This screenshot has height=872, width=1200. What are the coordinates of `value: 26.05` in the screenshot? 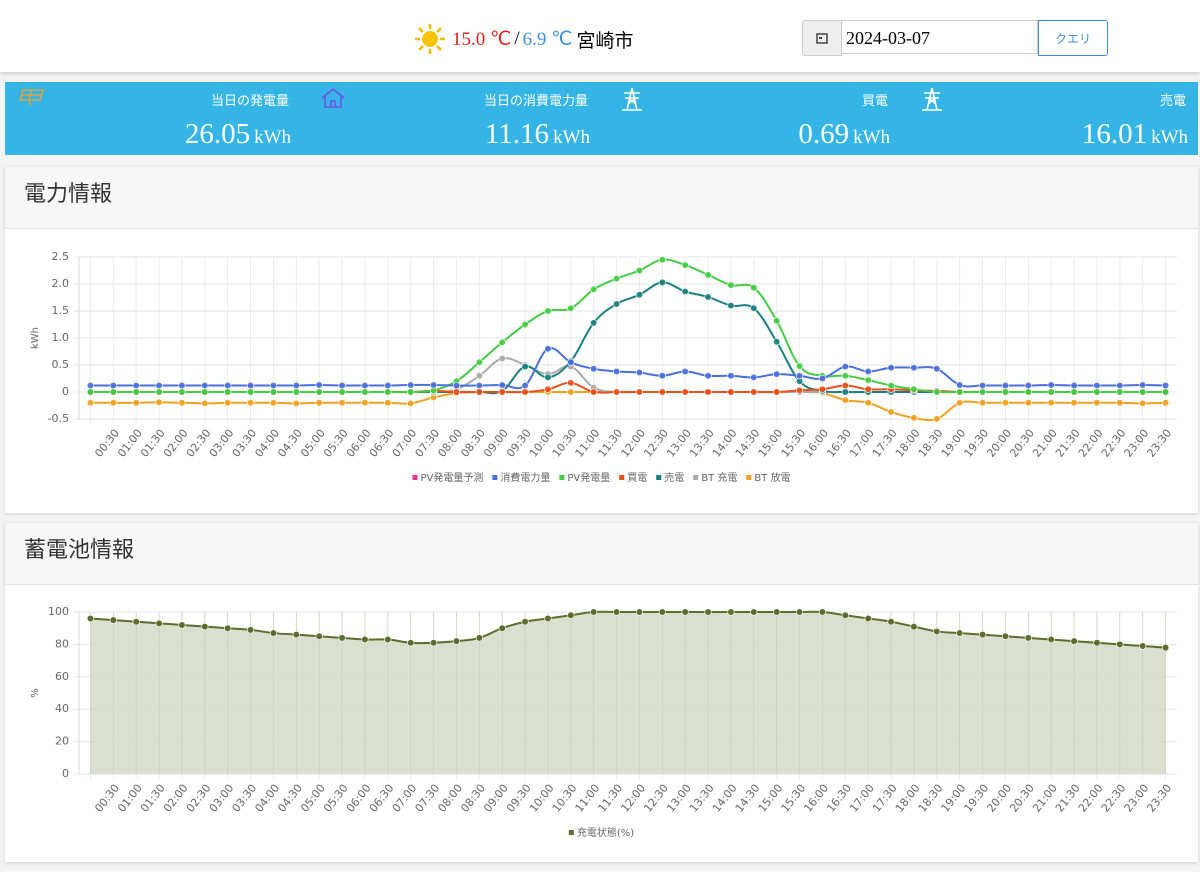 It's located at (217, 134).